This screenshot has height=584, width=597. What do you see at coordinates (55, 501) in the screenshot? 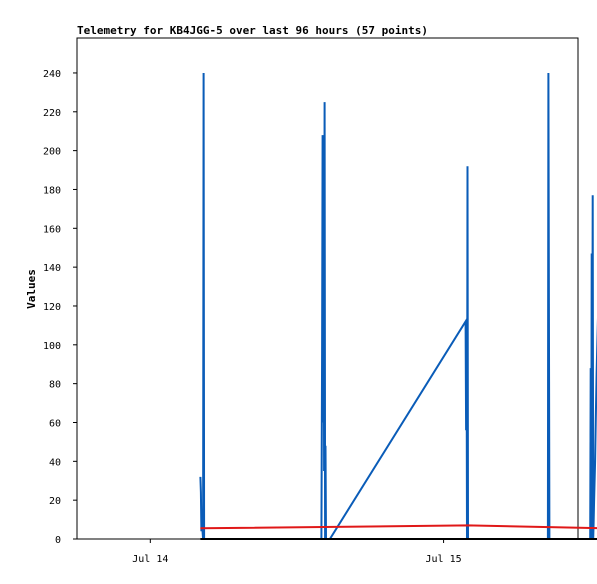
I see `y-tick-label: 20` at bounding box center [55, 501].